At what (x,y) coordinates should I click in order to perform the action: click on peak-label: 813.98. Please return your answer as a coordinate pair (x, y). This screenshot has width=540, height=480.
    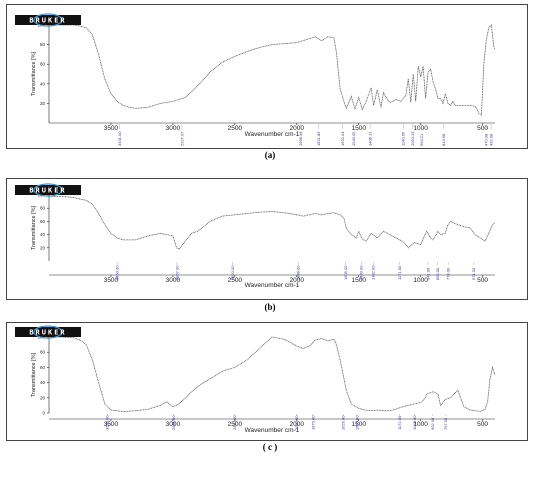
    Looking at the image, I should click on (443, 139).